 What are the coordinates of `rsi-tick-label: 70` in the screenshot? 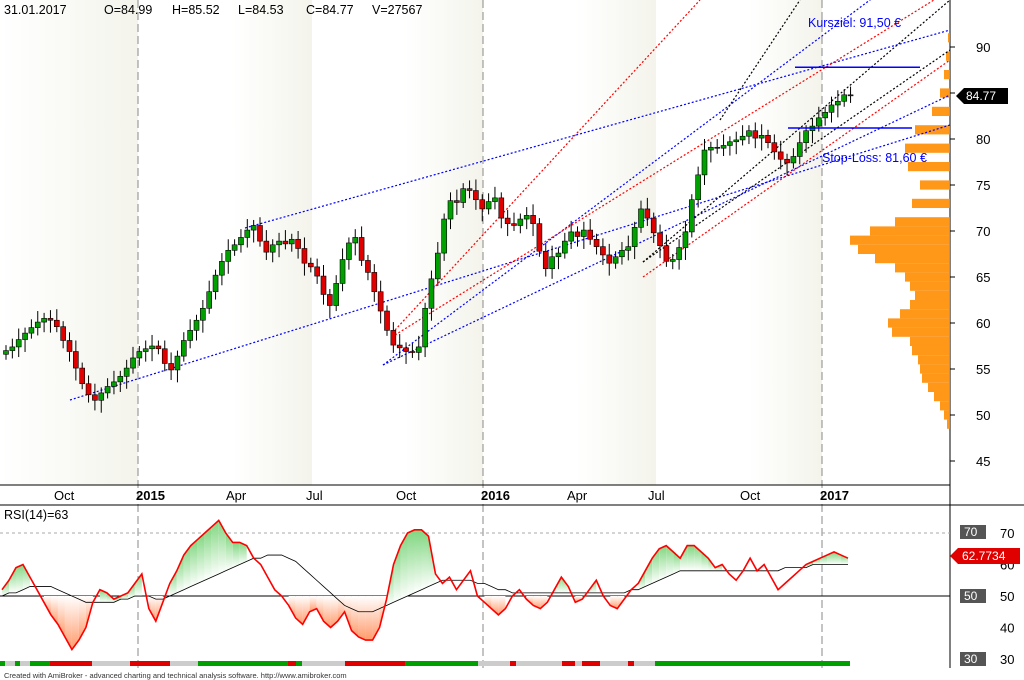 It's located at (1007, 533).